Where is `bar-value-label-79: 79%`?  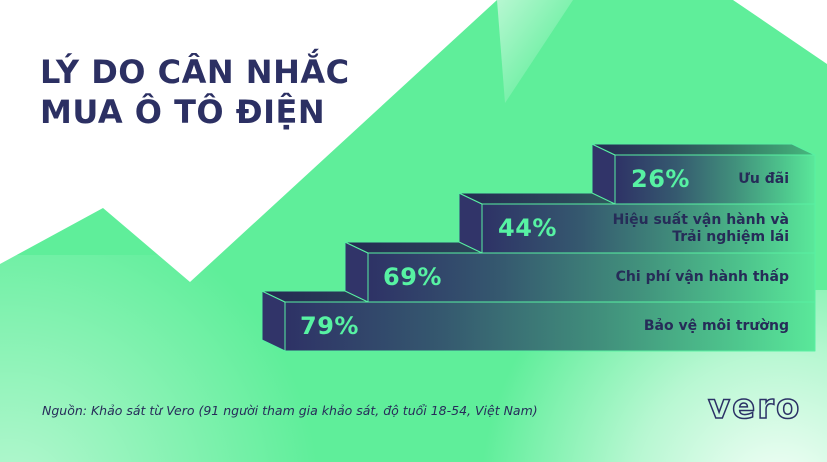 bar-value-label-79: 79% is located at coordinates (329, 326).